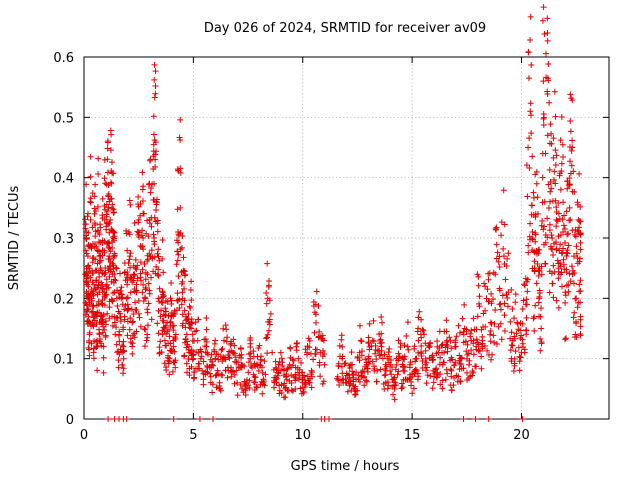  I want to click on x-tick-label: 20, so click(521, 435).